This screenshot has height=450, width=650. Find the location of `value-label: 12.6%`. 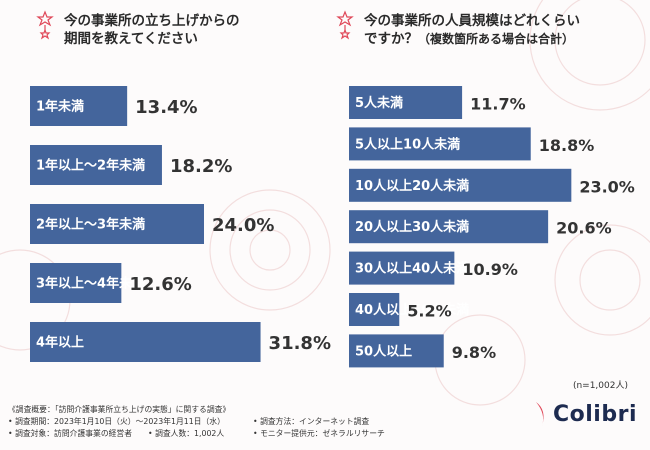

value-label: 12.6% is located at coordinates (160, 284).